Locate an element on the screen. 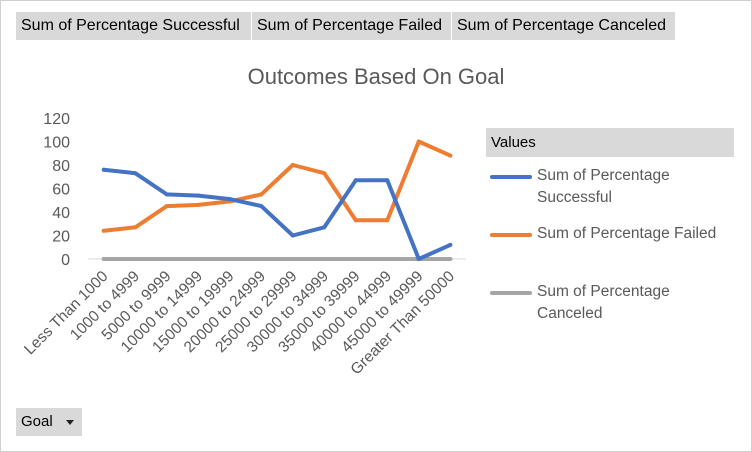 This screenshot has height=452, width=752. series-group is located at coordinates (277, 200).